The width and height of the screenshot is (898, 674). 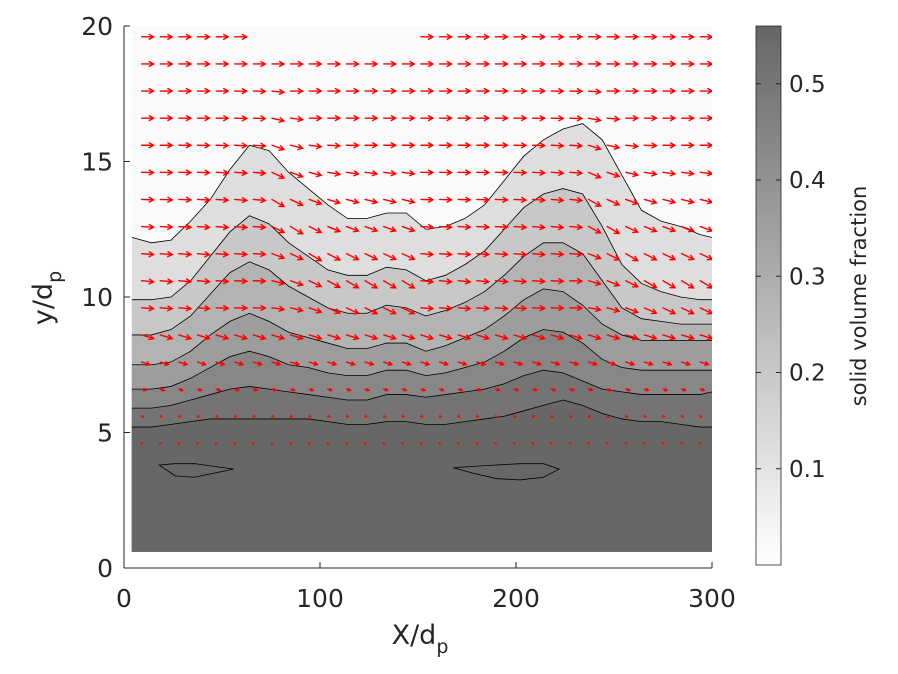 I want to click on x-axis: 0 100 200 300, so click(x=426, y=587).